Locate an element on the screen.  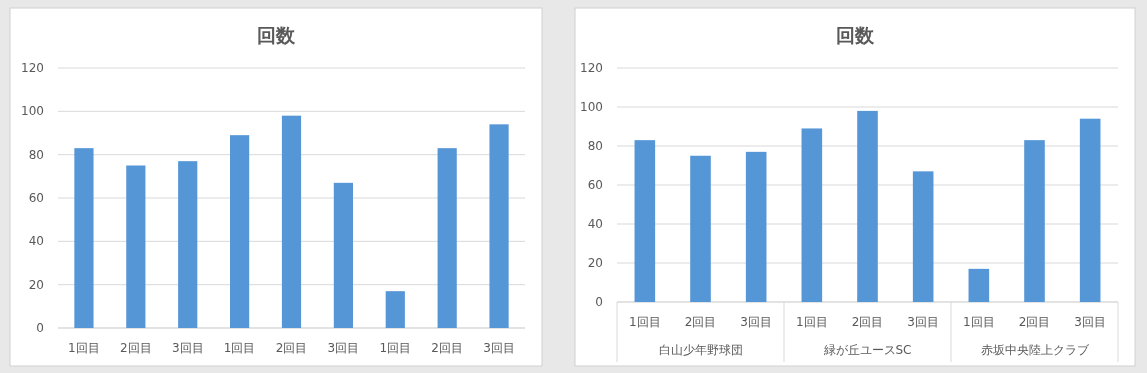
text: 赤坂中央陸上クラブ is located at coordinates (1035, 350).